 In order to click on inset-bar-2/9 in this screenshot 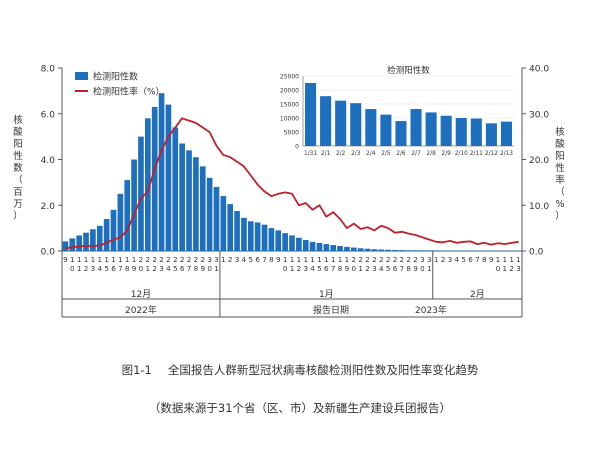, I will do `click(446, 130)`.